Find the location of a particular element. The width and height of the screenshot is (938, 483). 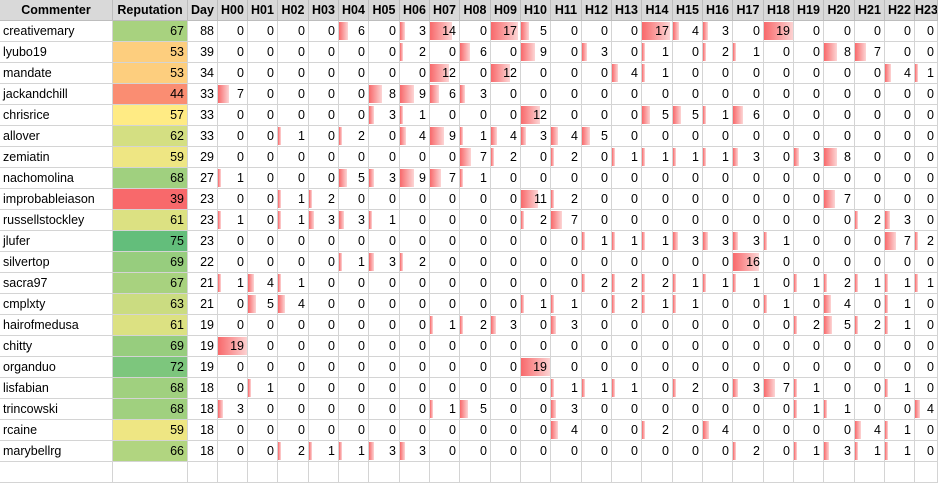

hour-cell-h10: 12 is located at coordinates (536, 115).